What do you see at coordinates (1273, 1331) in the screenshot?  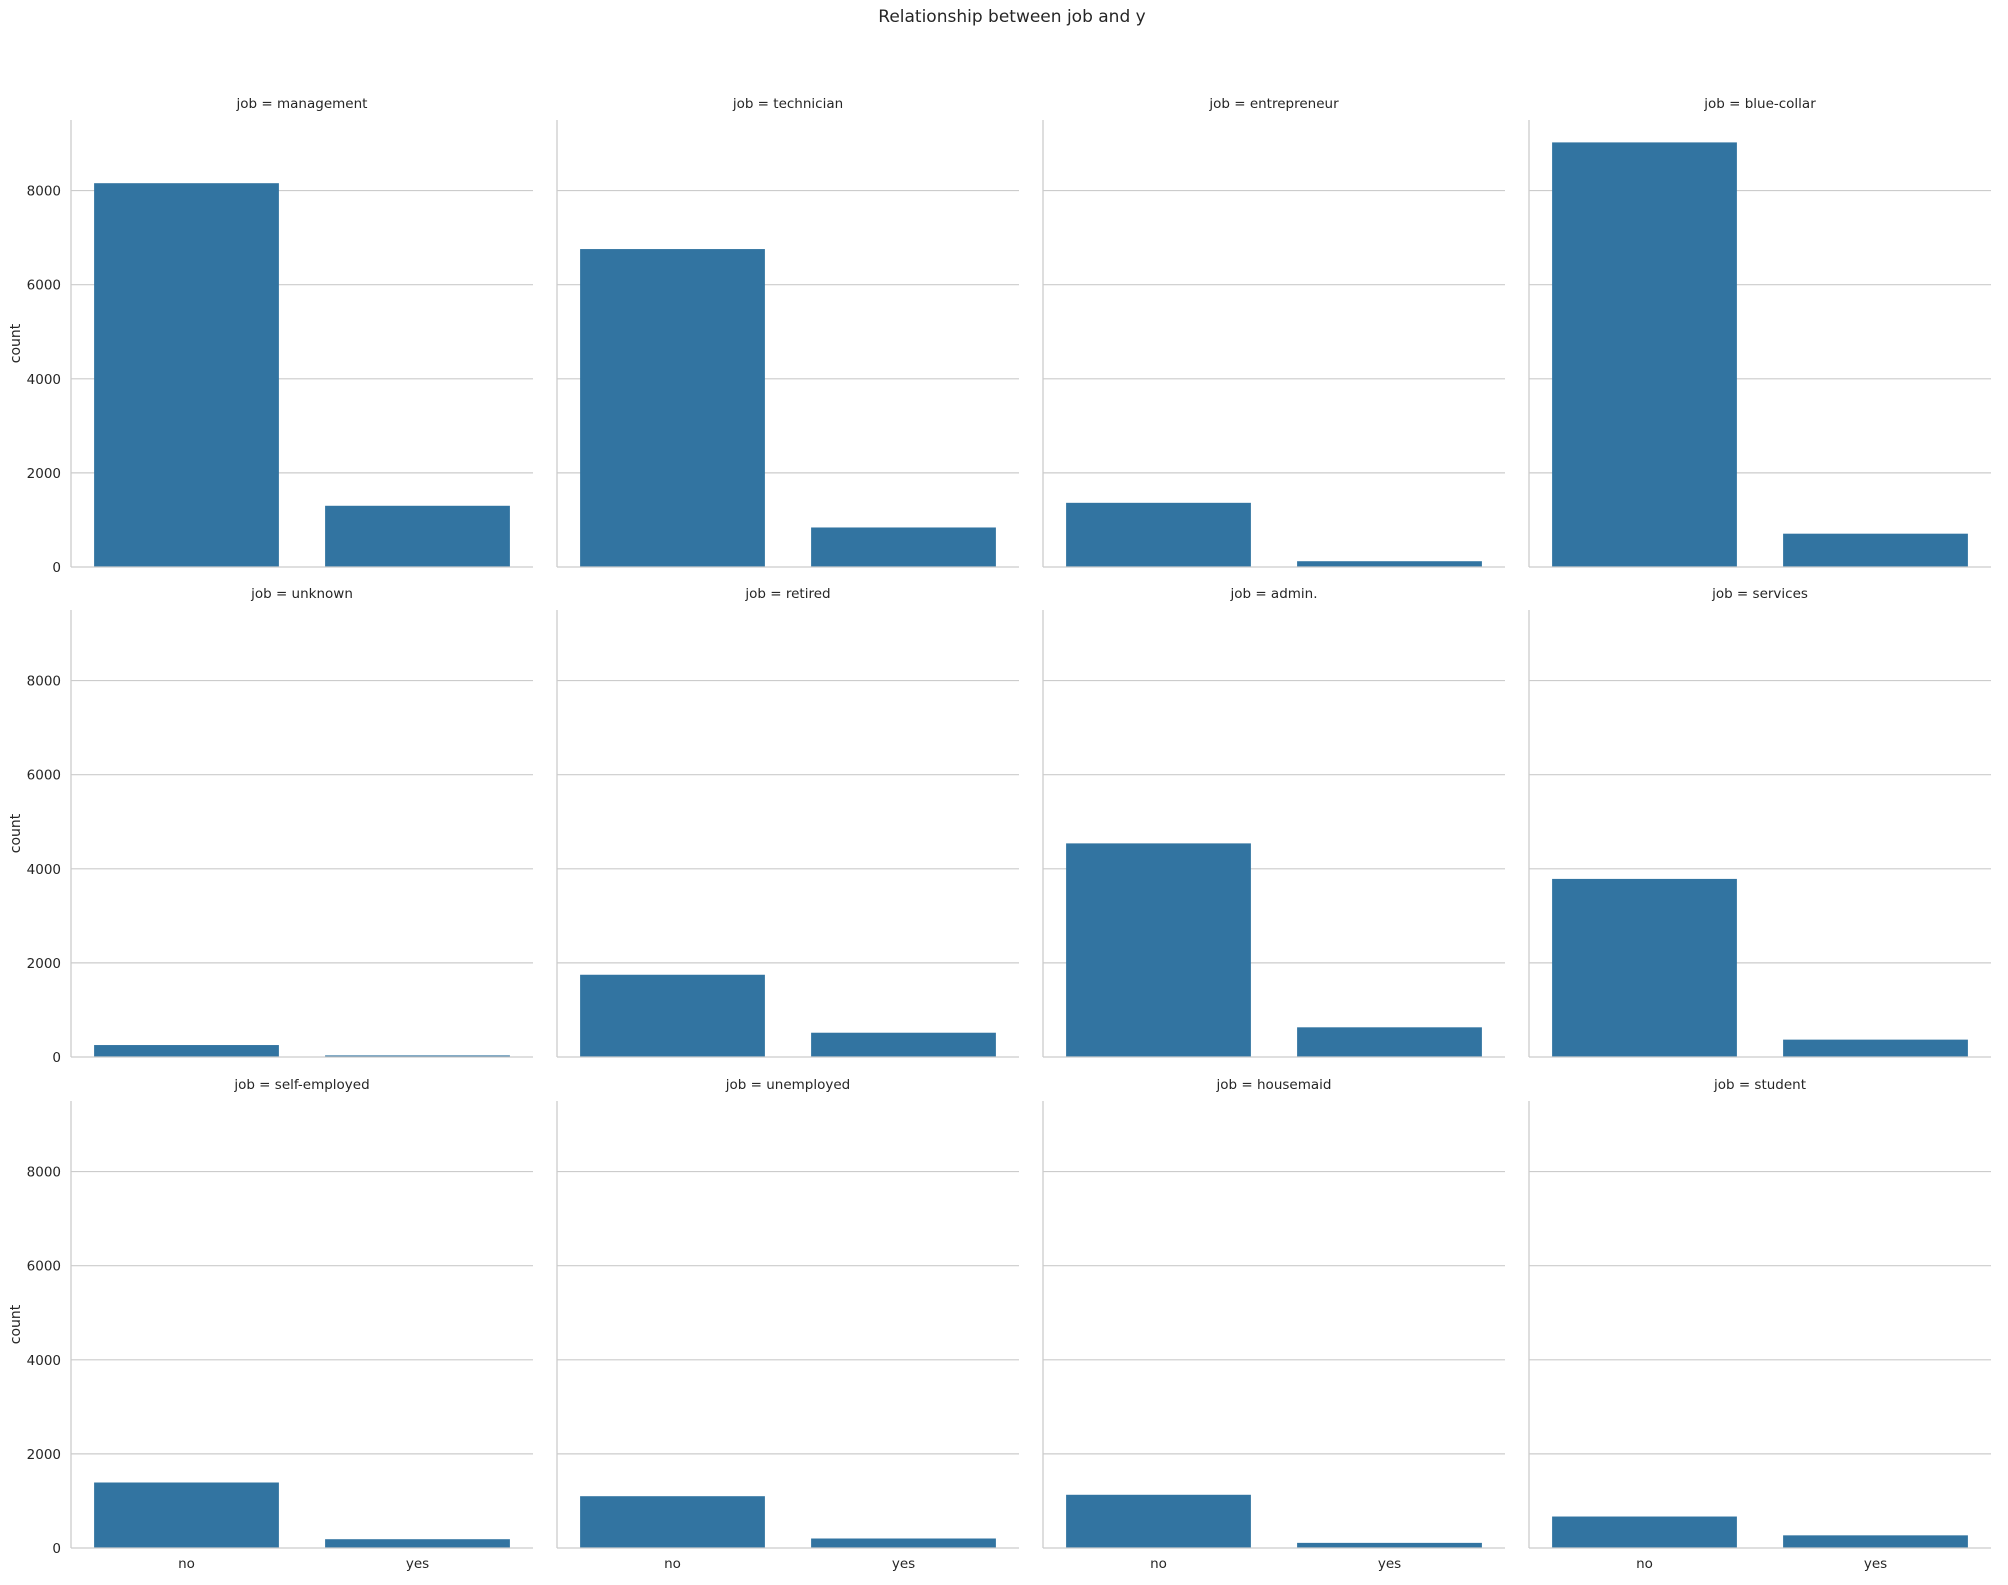 I see `facet-panel: job = housemaid no yes y` at bounding box center [1273, 1331].